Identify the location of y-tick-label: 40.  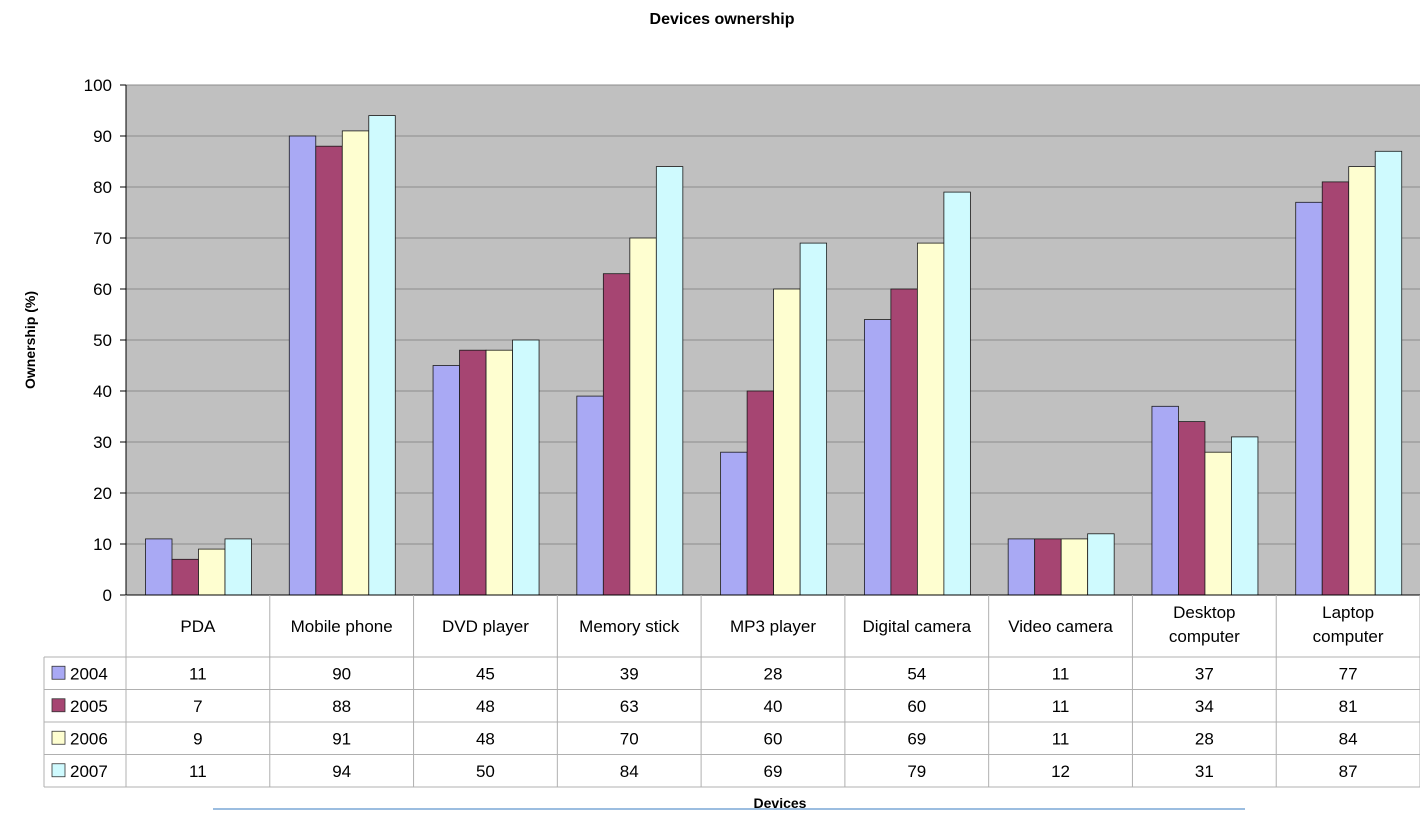
(102, 391).